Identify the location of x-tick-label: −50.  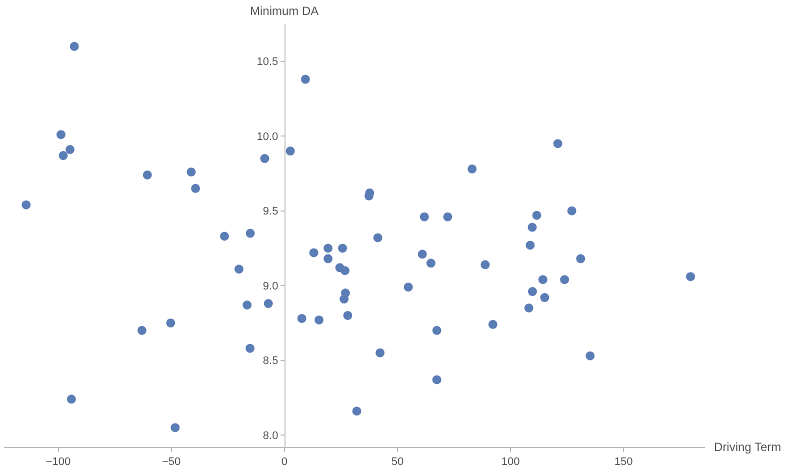
(171, 462).